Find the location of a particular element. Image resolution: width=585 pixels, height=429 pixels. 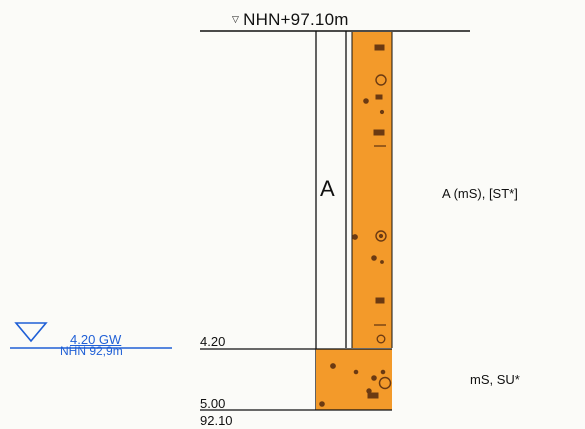

elevation-triangle-icon: ▽ is located at coordinates (236, 19).